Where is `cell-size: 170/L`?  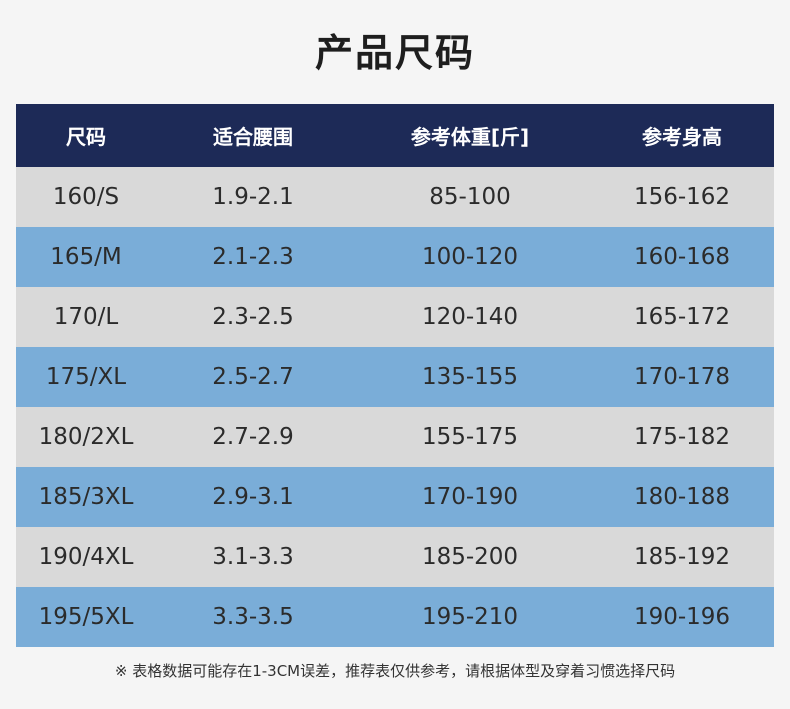 cell-size: 170/L is located at coordinates (86, 317).